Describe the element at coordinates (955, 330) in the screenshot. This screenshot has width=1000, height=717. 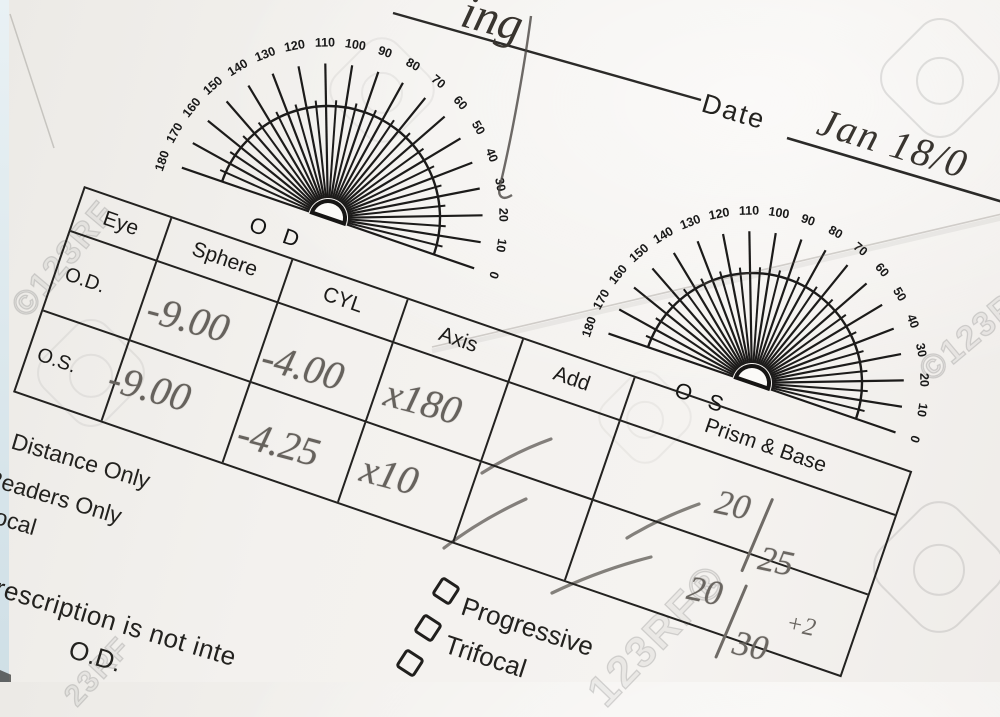
I see `watermark-text: ©123RF` at that location.